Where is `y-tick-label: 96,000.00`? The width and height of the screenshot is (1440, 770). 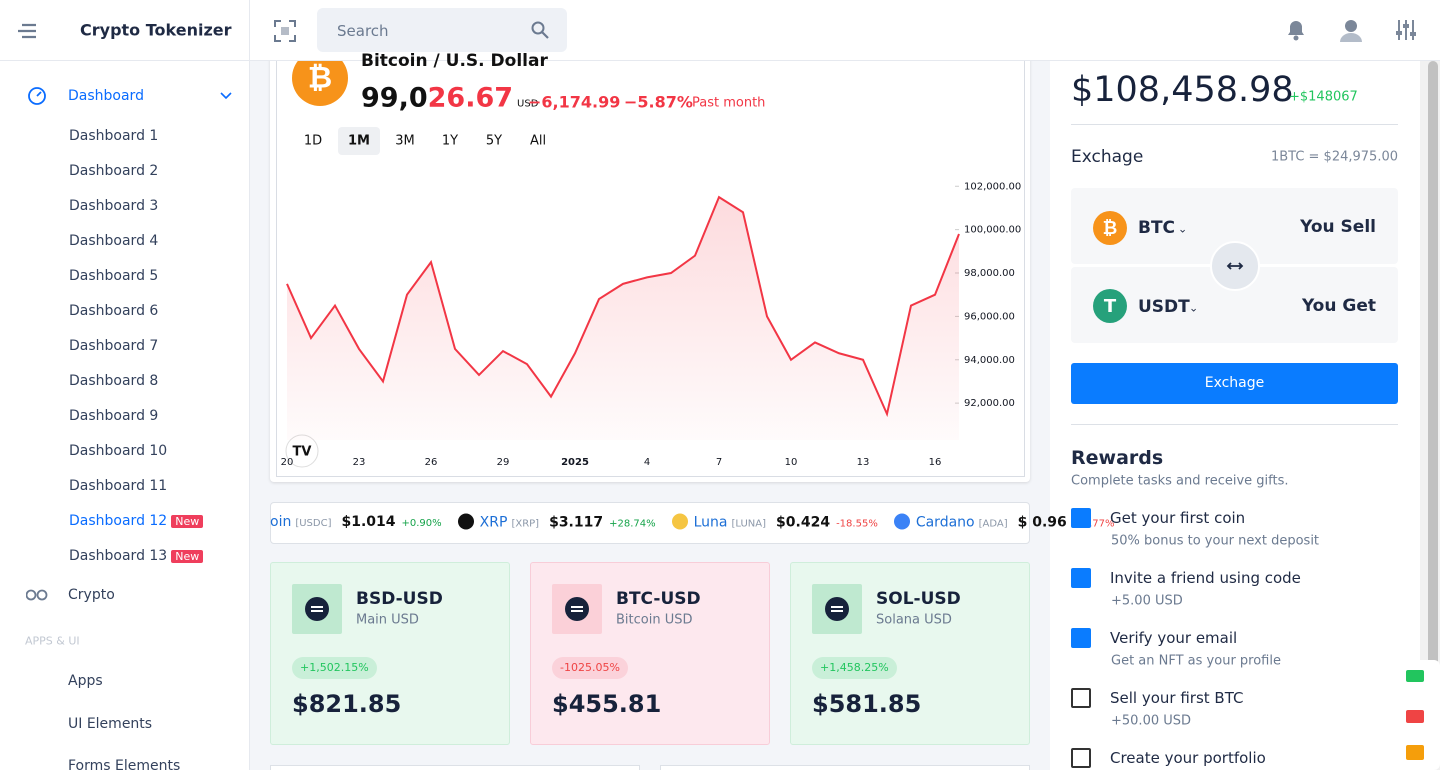
y-tick-label: 96,000.00 is located at coordinates (989, 316).